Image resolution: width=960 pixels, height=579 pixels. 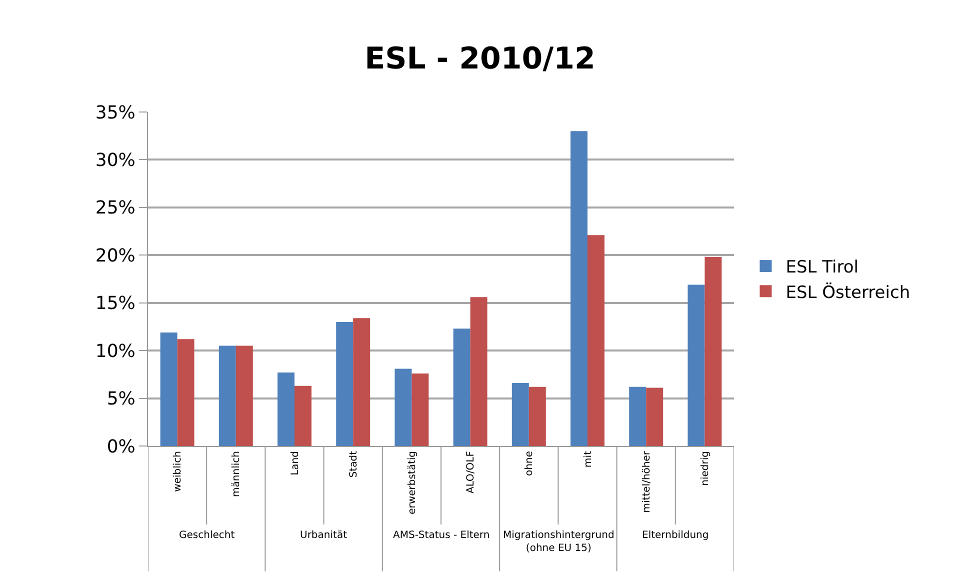 What do you see at coordinates (115, 351) in the screenshot?
I see `y-tick-label: 10%` at bounding box center [115, 351].